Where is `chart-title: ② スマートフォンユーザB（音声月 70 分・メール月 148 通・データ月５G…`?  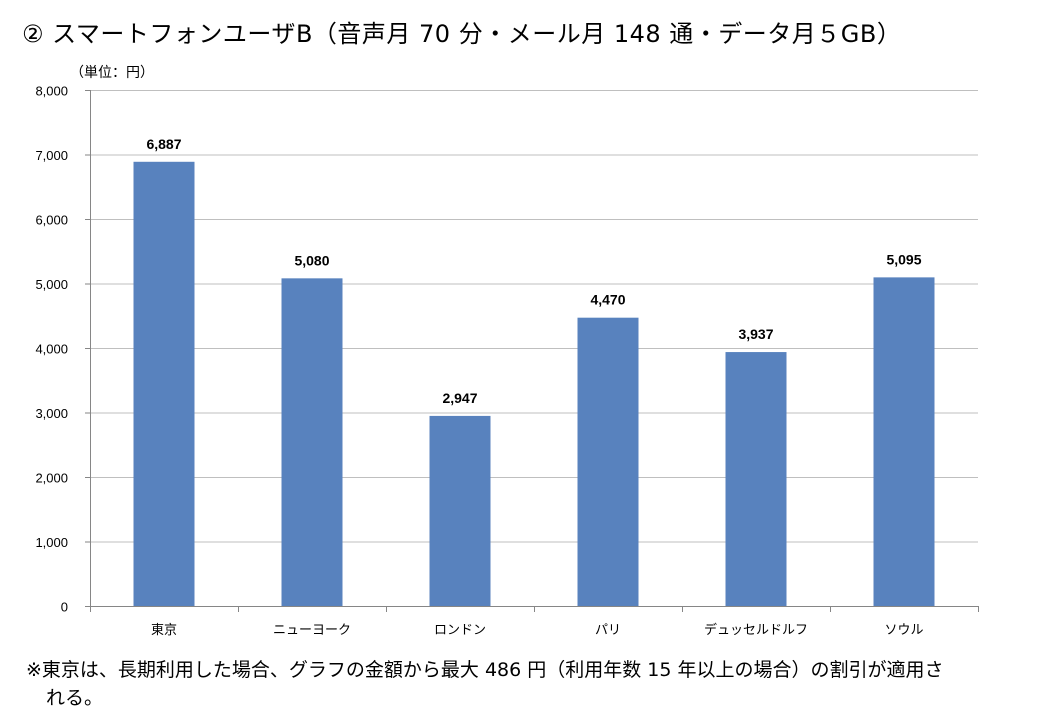
chart-title: ② スマートフォンユーザB（音声月 70 分・メール月 148 通・データ月５G… is located at coordinates (462, 34).